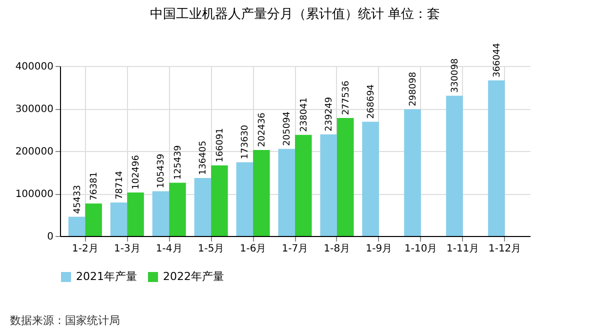 Image resolution: width=590 pixels, height=330 pixels. What do you see at coordinates (413, 89) in the screenshot?
I see `data-label: 298098` at bounding box center [413, 89].